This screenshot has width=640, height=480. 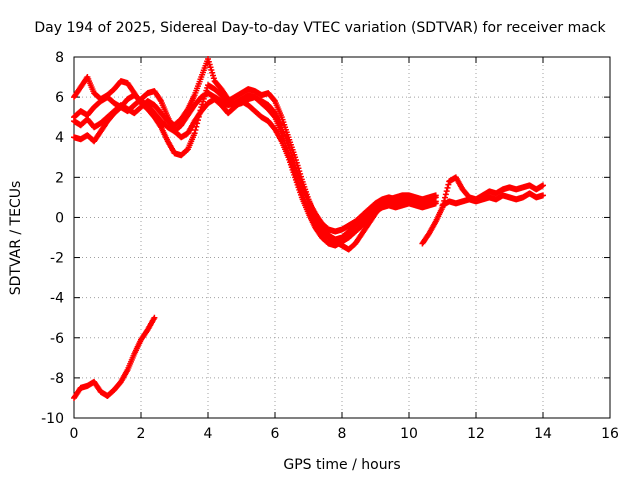 What do you see at coordinates (59, 178) in the screenshot?
I see `y-tick-label: 2` at bounding box center [59, 178].